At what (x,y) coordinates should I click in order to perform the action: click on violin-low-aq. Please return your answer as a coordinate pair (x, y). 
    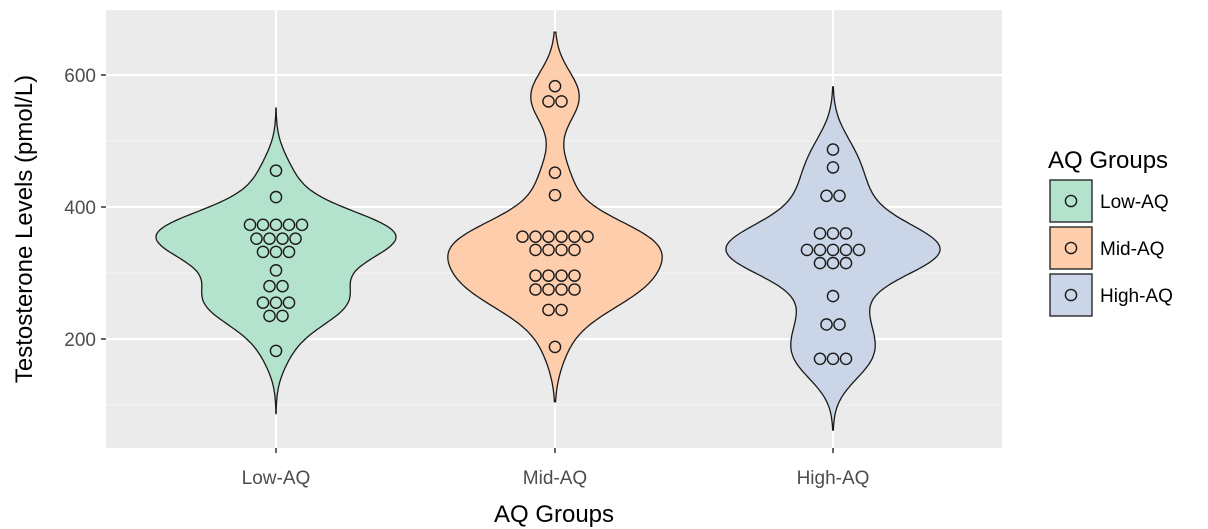
    Looking at the image, I should click on (276, 261).